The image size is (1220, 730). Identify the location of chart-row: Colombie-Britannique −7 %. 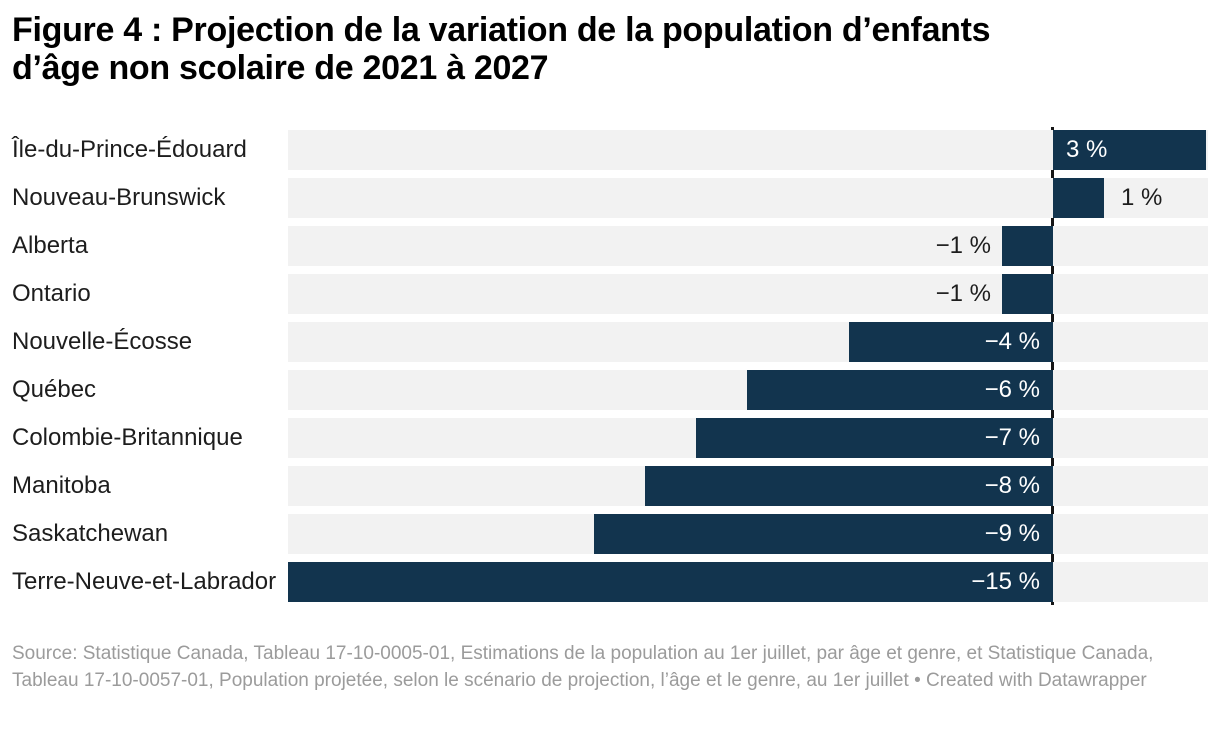
(610, 438).